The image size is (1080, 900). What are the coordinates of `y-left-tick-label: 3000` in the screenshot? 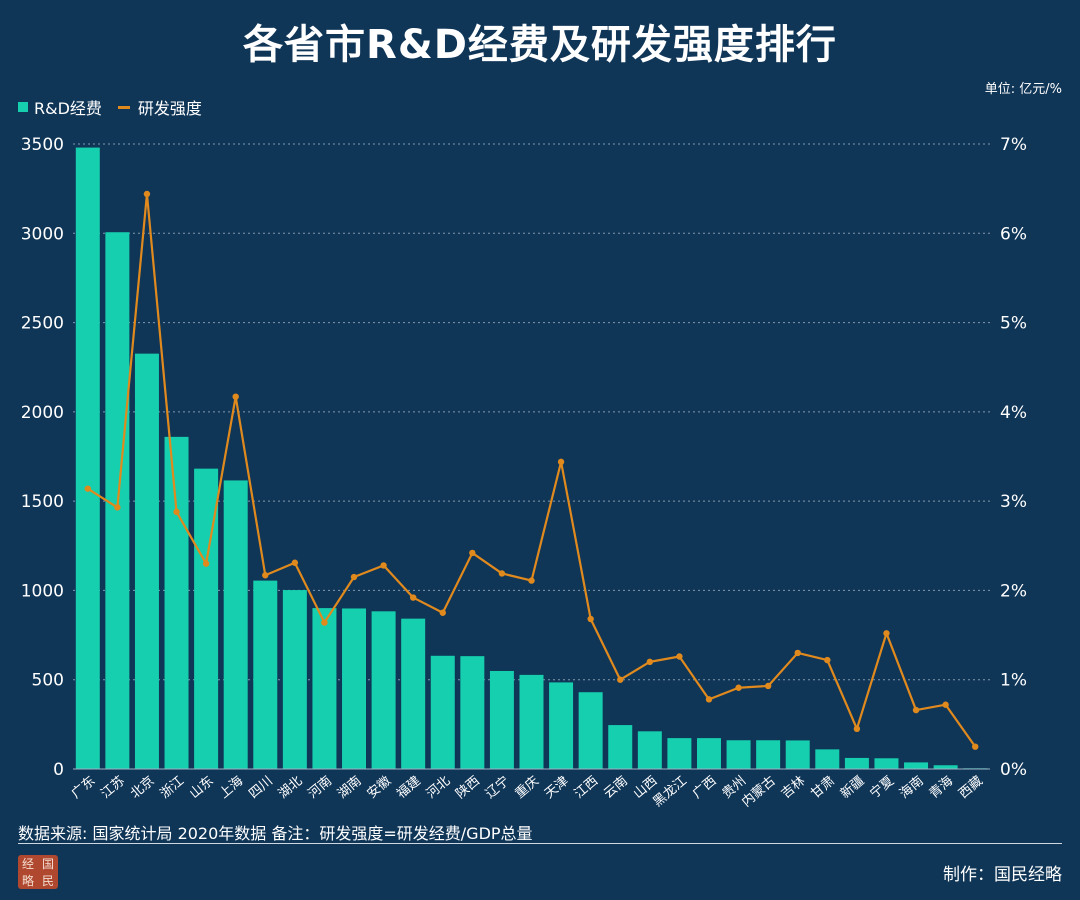 It's located at (42, 234).